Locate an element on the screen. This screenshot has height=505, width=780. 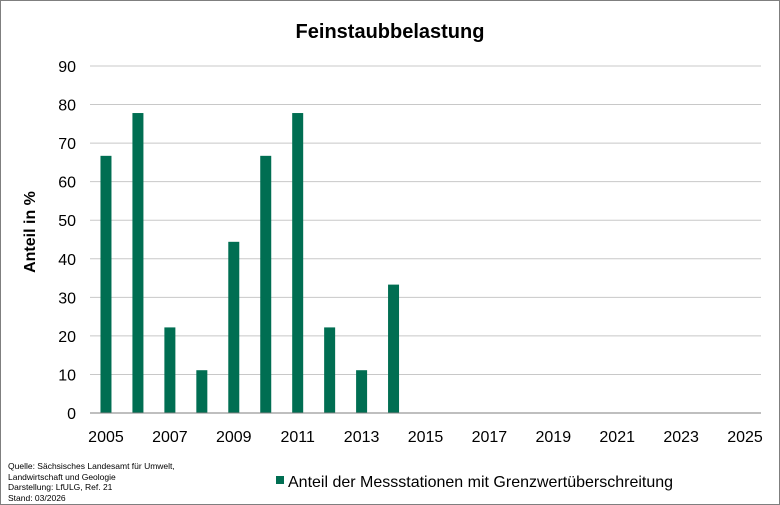
legend-swatch is located at coordinates (280, 480).